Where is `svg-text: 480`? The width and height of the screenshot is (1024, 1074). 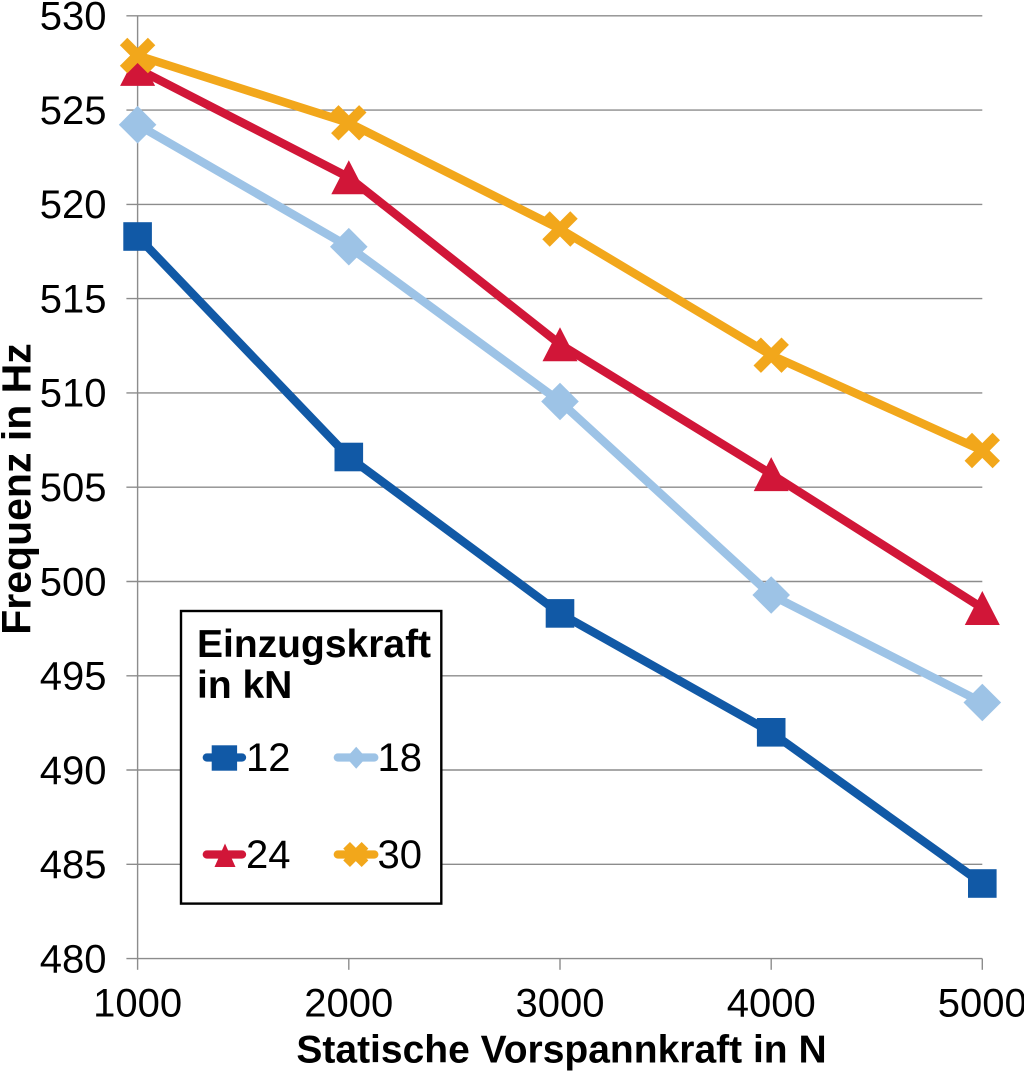 svg-text: 480 is located at coordinates (73, 959).